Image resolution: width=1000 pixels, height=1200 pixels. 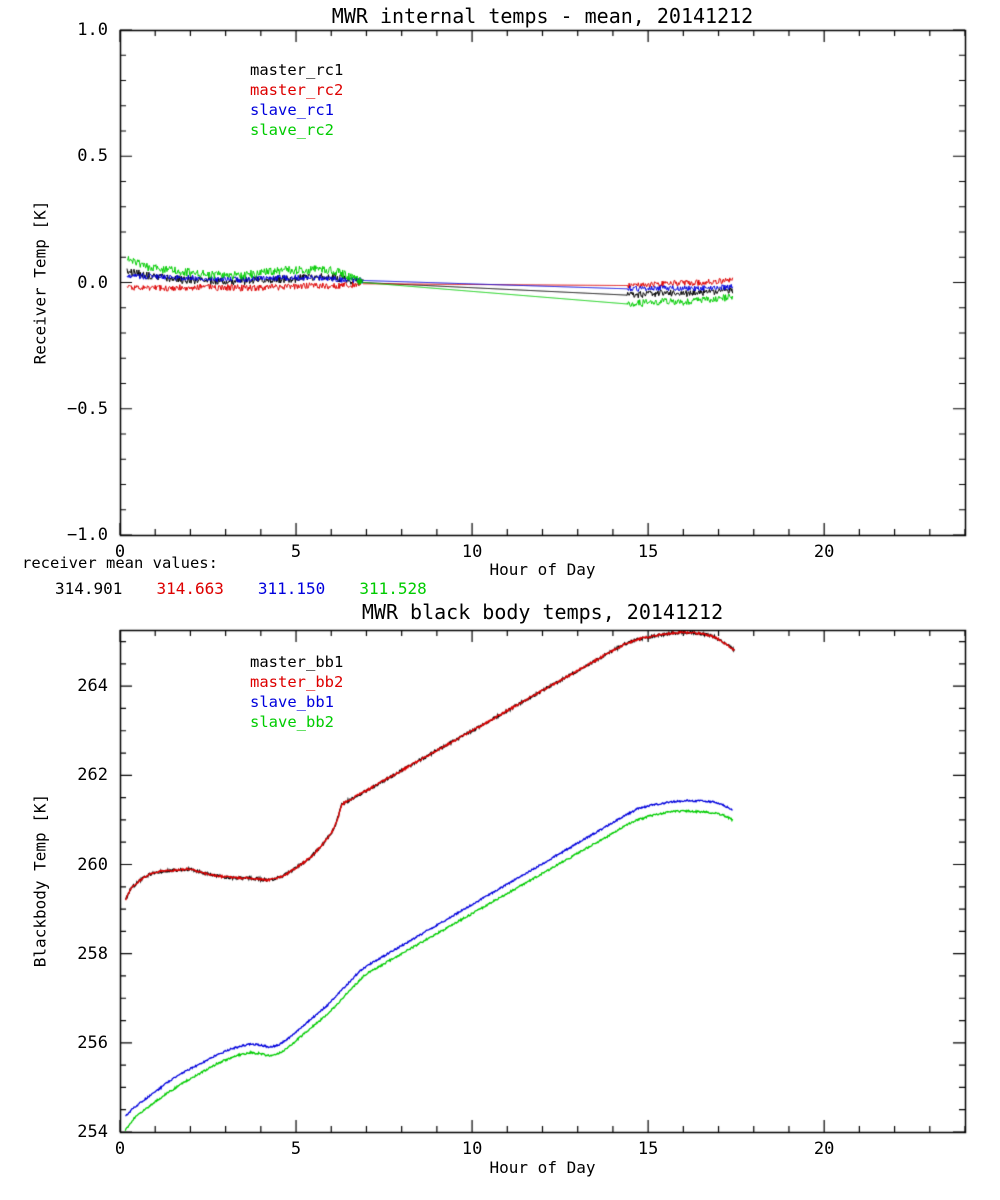 What do you see at coordinates (542, 16) in the screenshot?
I see `chart1-title: MWR internal temps - mean, 20141212` at bounding box center [542, 16].